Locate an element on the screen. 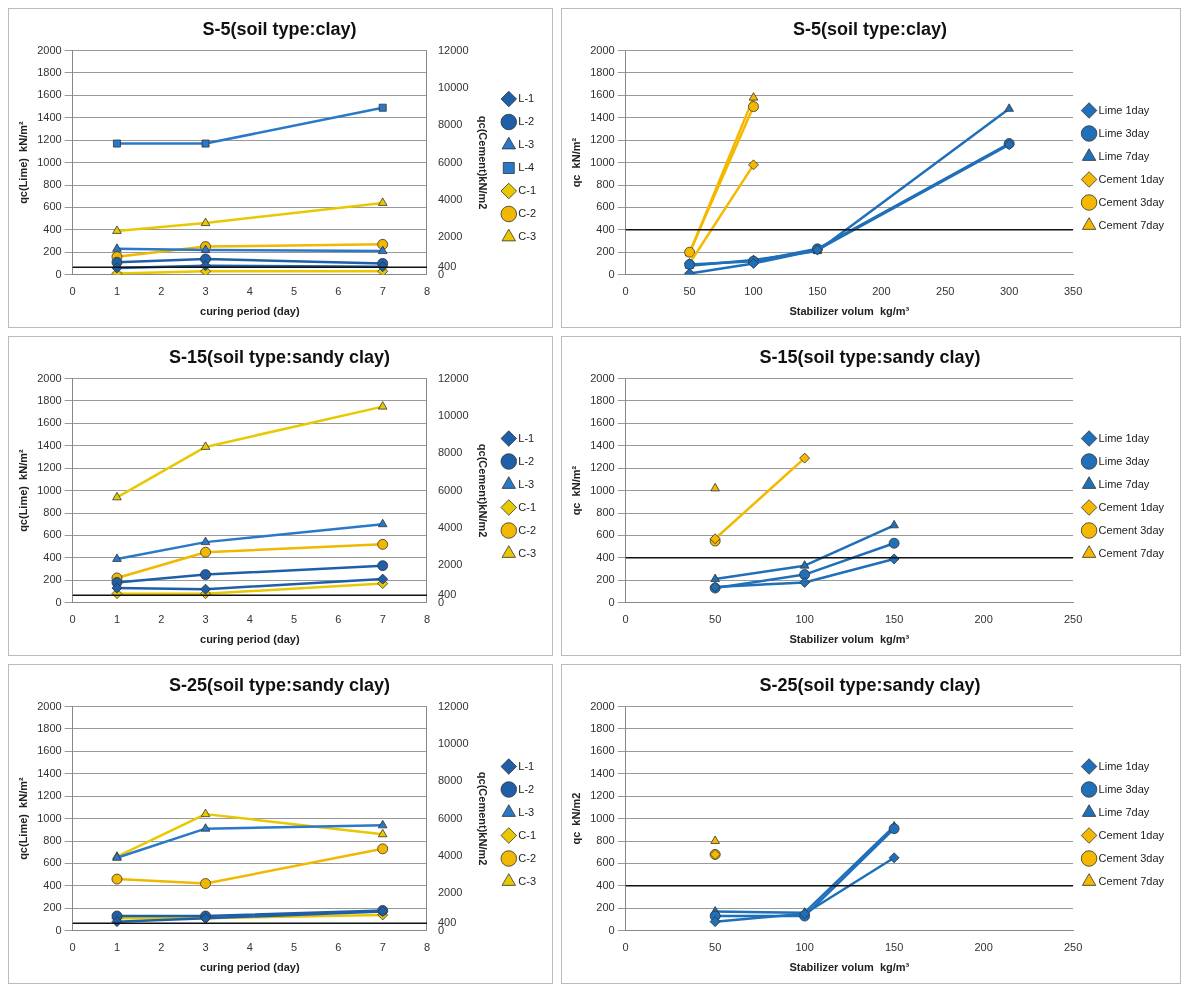  y-tick-label: 200 is located at coordinates (605, 907).